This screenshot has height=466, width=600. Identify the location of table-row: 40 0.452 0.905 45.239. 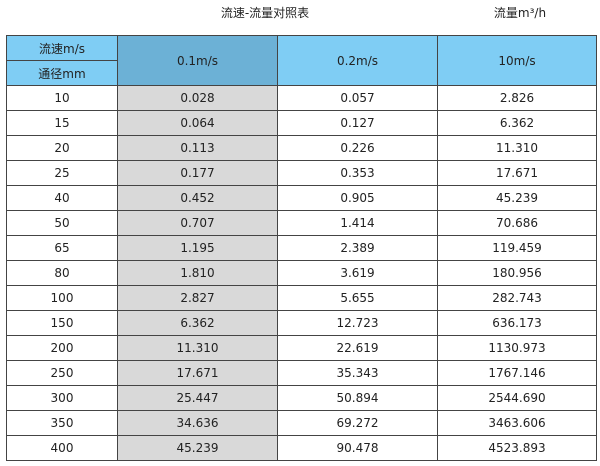
(301, 198).